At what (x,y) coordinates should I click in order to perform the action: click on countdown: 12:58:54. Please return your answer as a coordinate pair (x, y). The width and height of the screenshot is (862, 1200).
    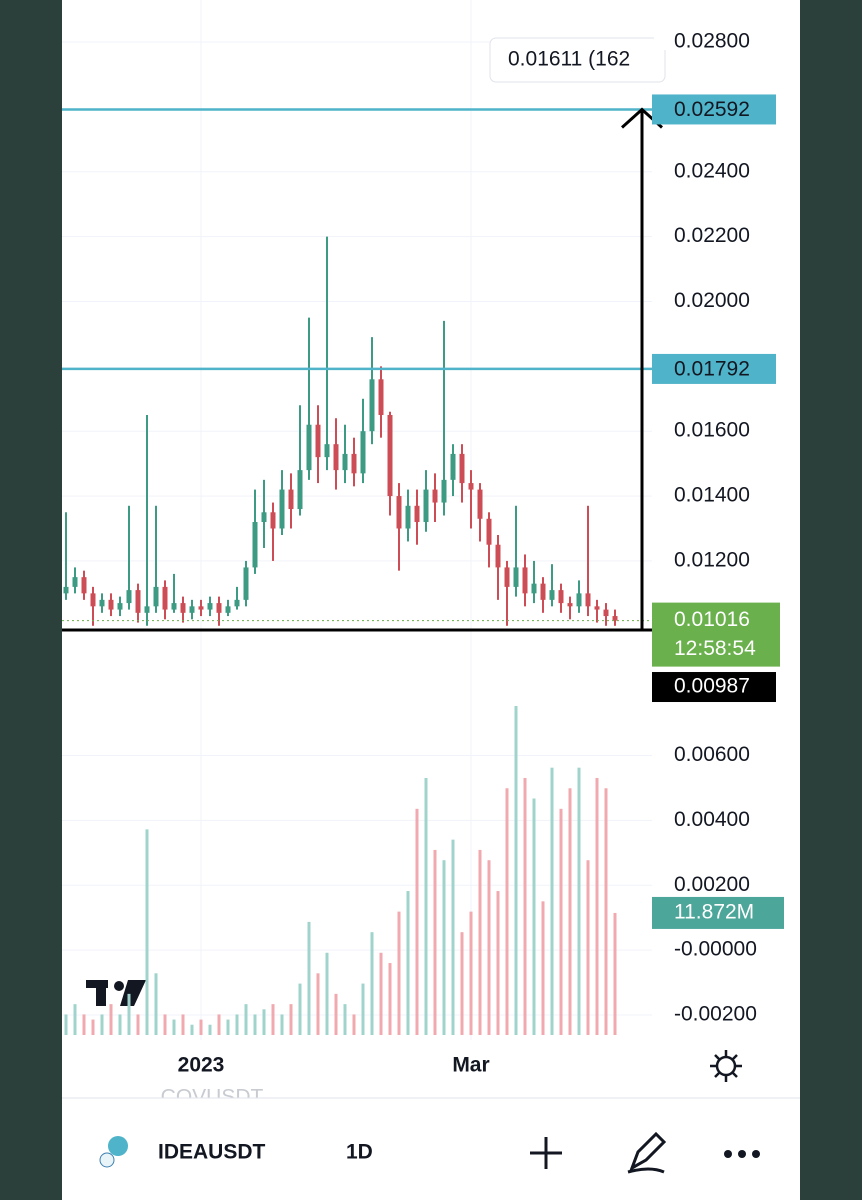
    Looking at the image, I should click on (715, 648).